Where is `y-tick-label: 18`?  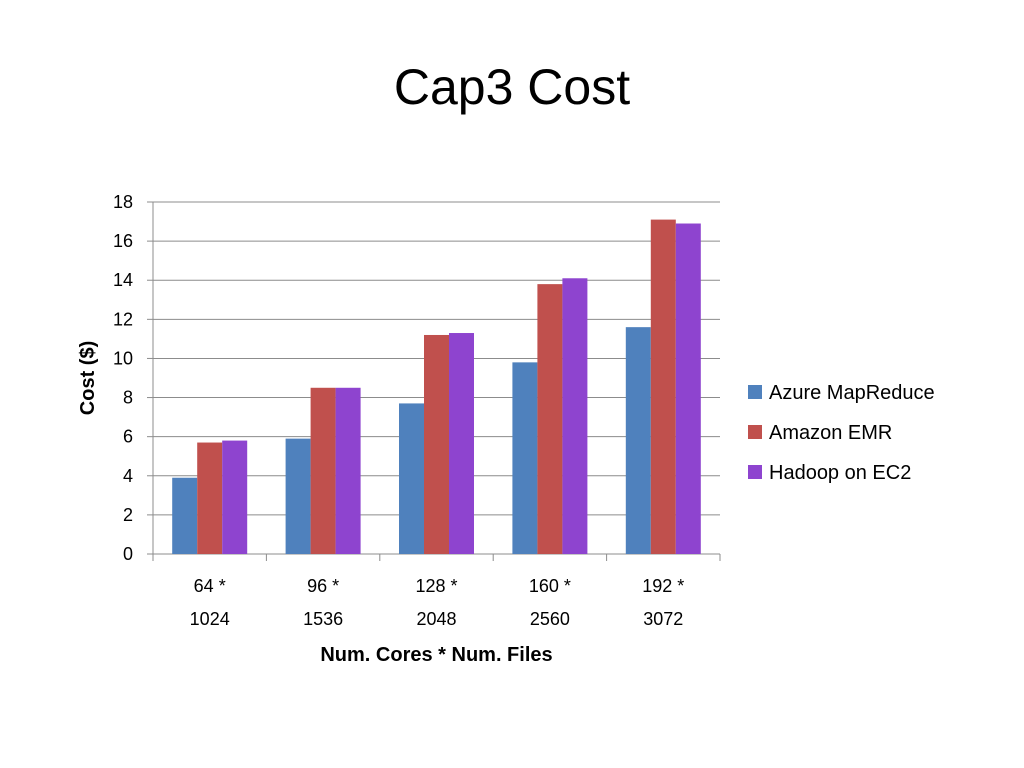 y-tick-label: 18 is located at coordinates (123, 202).